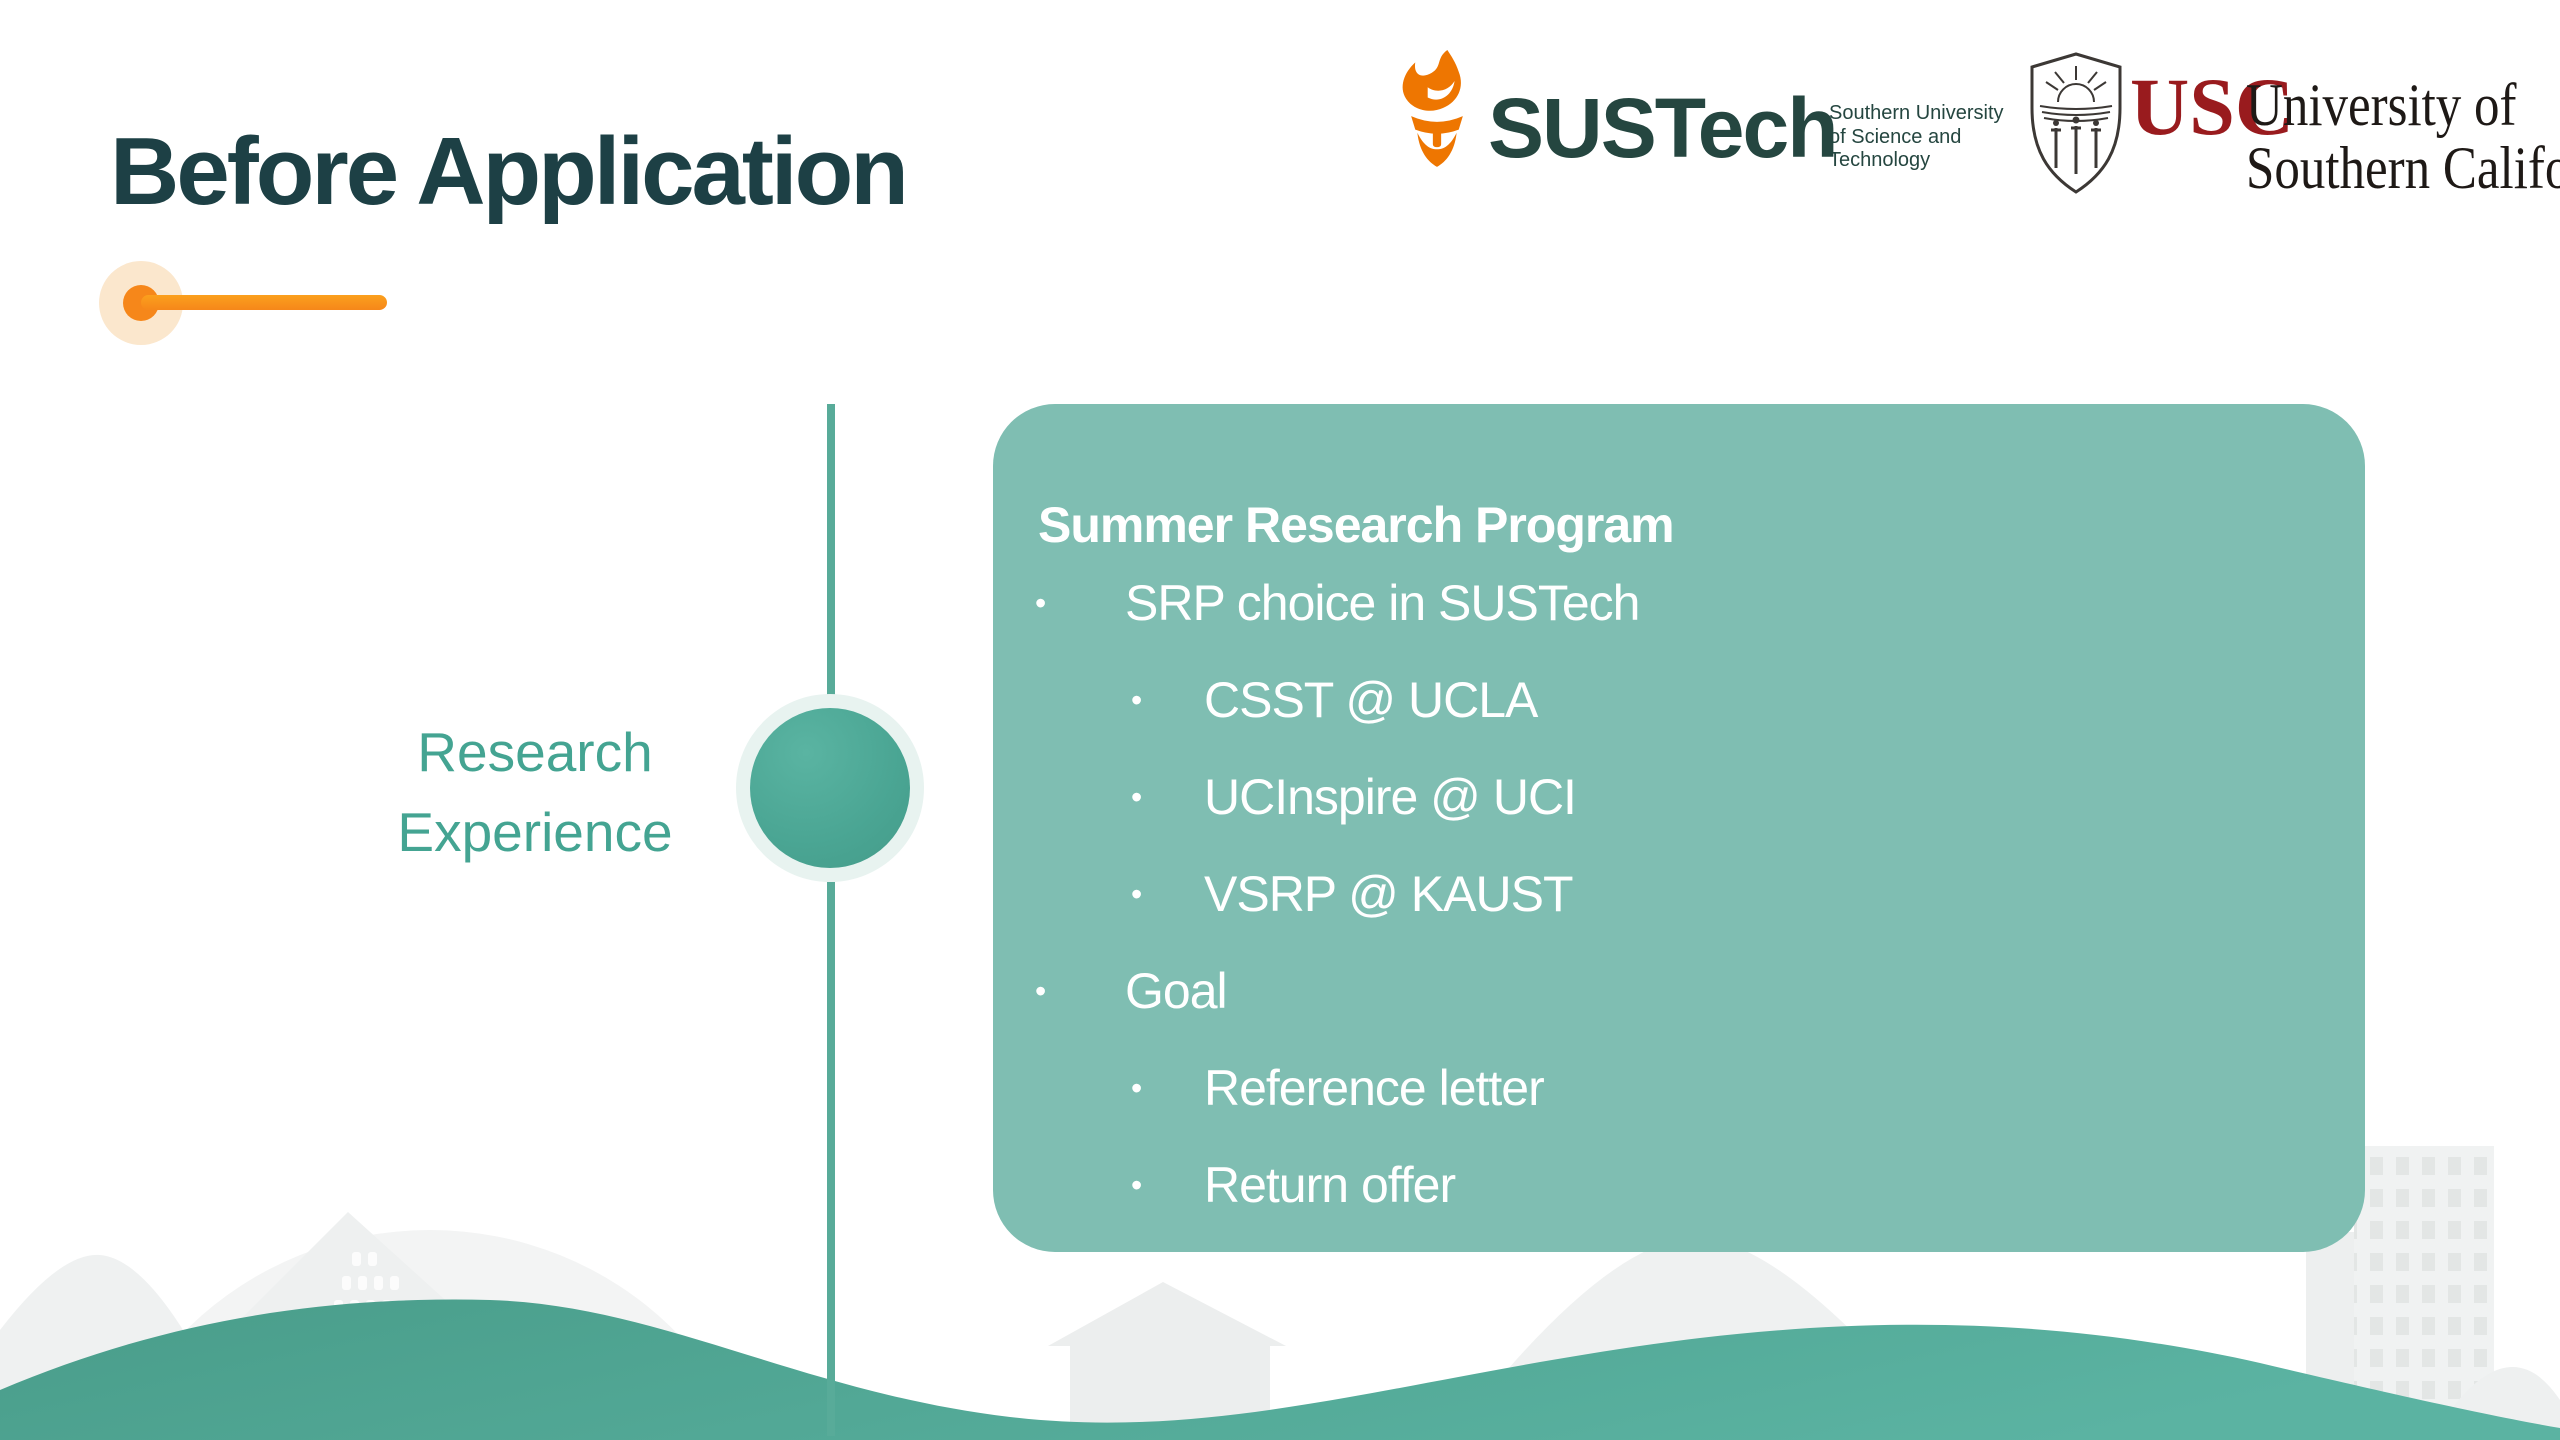 The width and height of the screenshot is (2560, 1440). Describe the element at coordinates (1895, 136) in the screenshot. I see `sustech-tagline-line: of Science and` at that location.